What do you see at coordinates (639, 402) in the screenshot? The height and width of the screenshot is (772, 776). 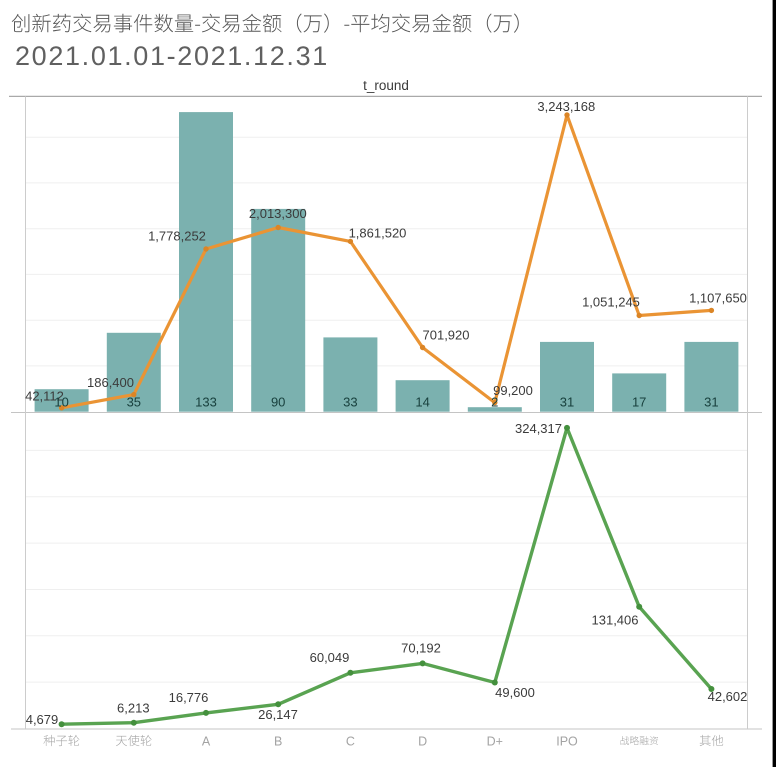 I see `svg-text: 17` at bounding box center [639, 402].